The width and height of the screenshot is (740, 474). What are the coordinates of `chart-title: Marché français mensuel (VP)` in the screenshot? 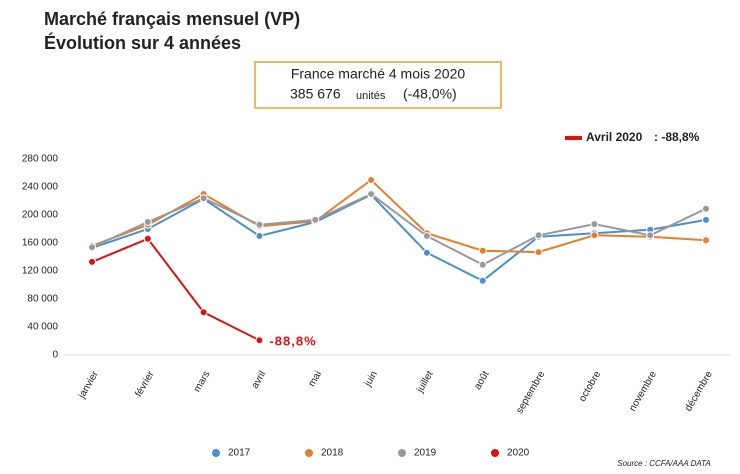 It's located at (172, 19).